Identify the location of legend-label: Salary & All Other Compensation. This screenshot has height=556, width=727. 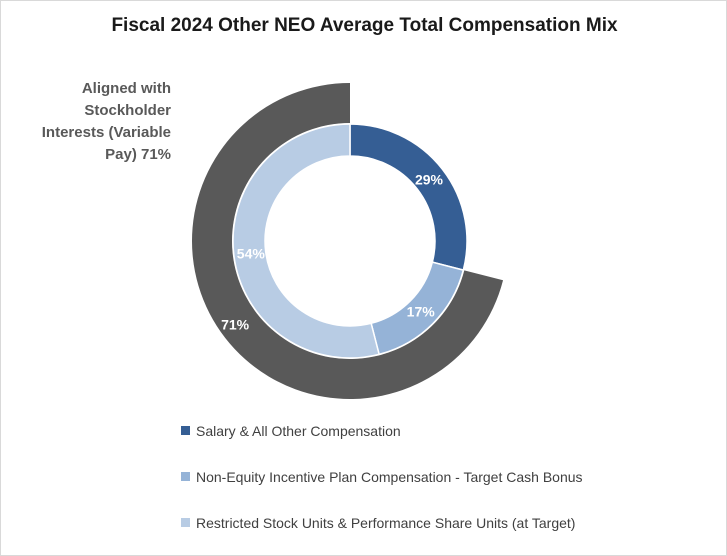
(298, 430).